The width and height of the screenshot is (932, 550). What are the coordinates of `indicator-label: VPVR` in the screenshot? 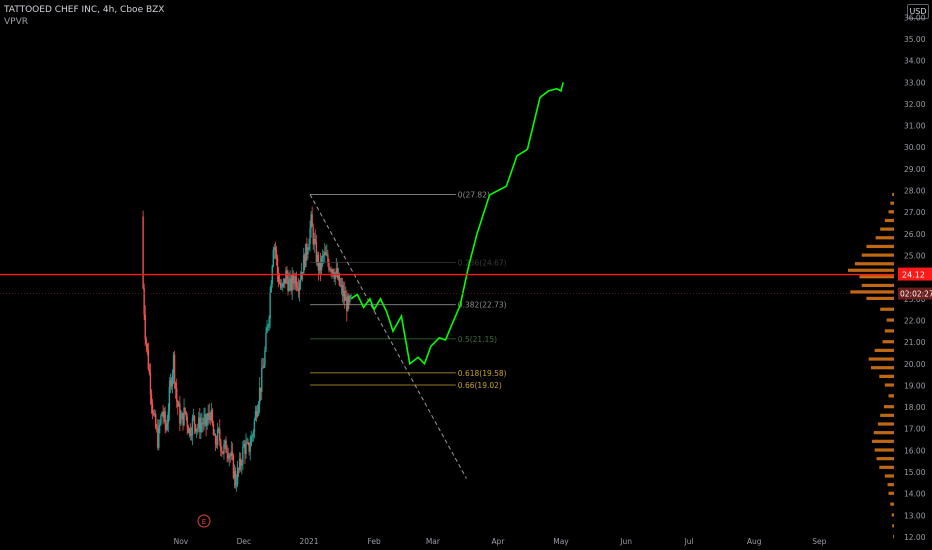 It's located at (16, 22).